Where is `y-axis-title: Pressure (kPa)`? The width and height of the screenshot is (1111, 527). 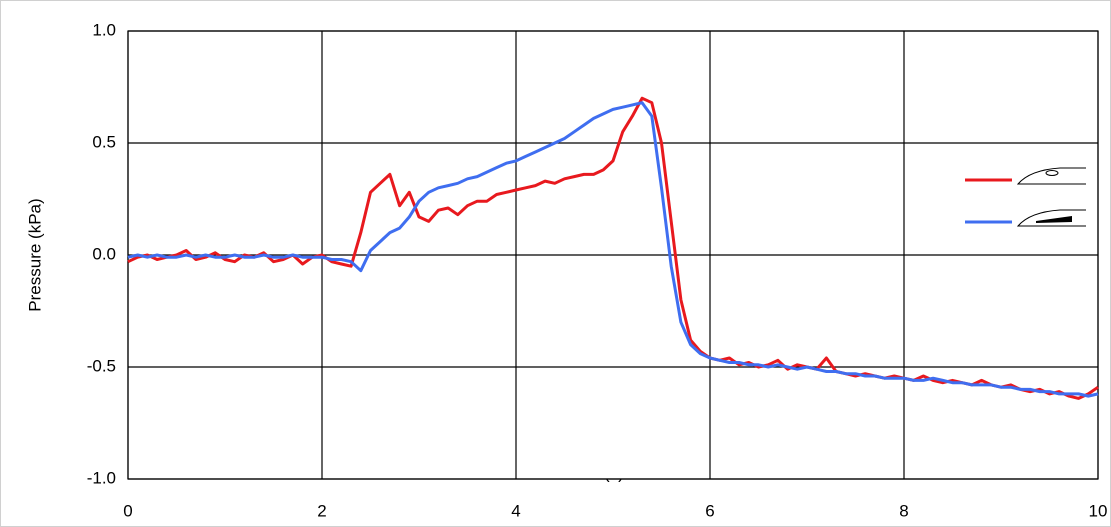 y-axis-title: Pressure (kPa) is located at coordinates (34, 254).